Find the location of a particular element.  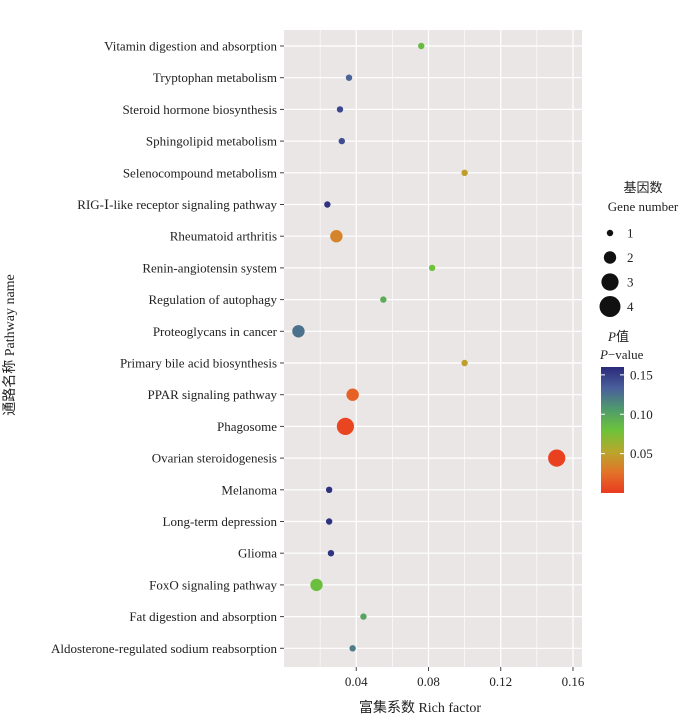

size-legend-label: 2 is located at coordinates (630, 257).